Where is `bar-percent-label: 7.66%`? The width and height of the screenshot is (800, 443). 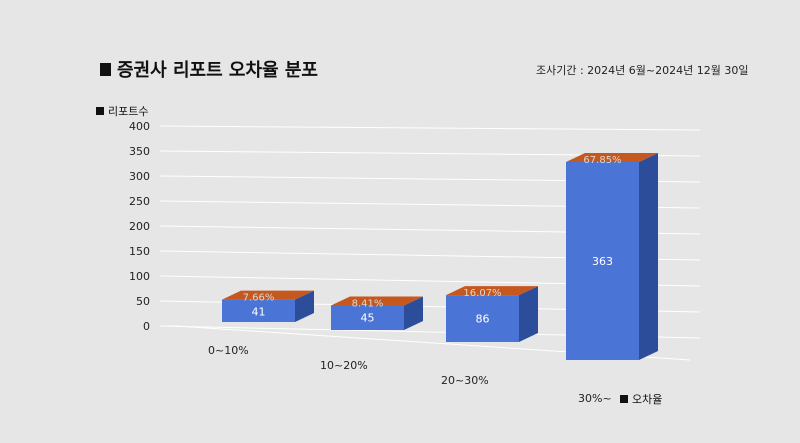 bar-percent-label: 7.66% is located at coordinates (259, 298).